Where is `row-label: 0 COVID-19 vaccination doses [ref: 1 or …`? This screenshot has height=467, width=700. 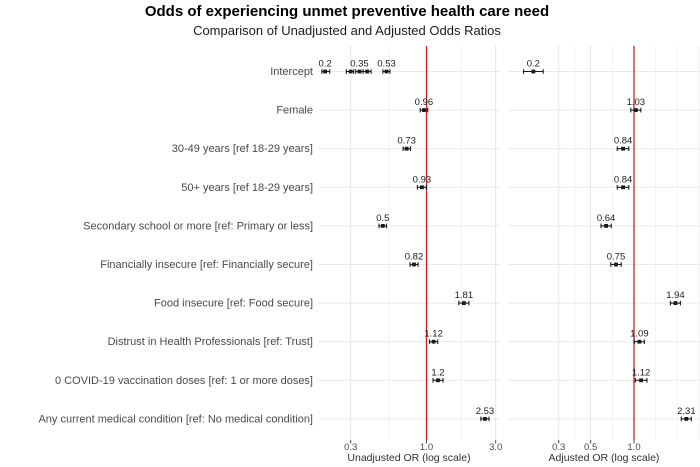
row-label: 0 COVID-19 vaccination doses [ref: 1 or … is located at coordinates (184, 381).